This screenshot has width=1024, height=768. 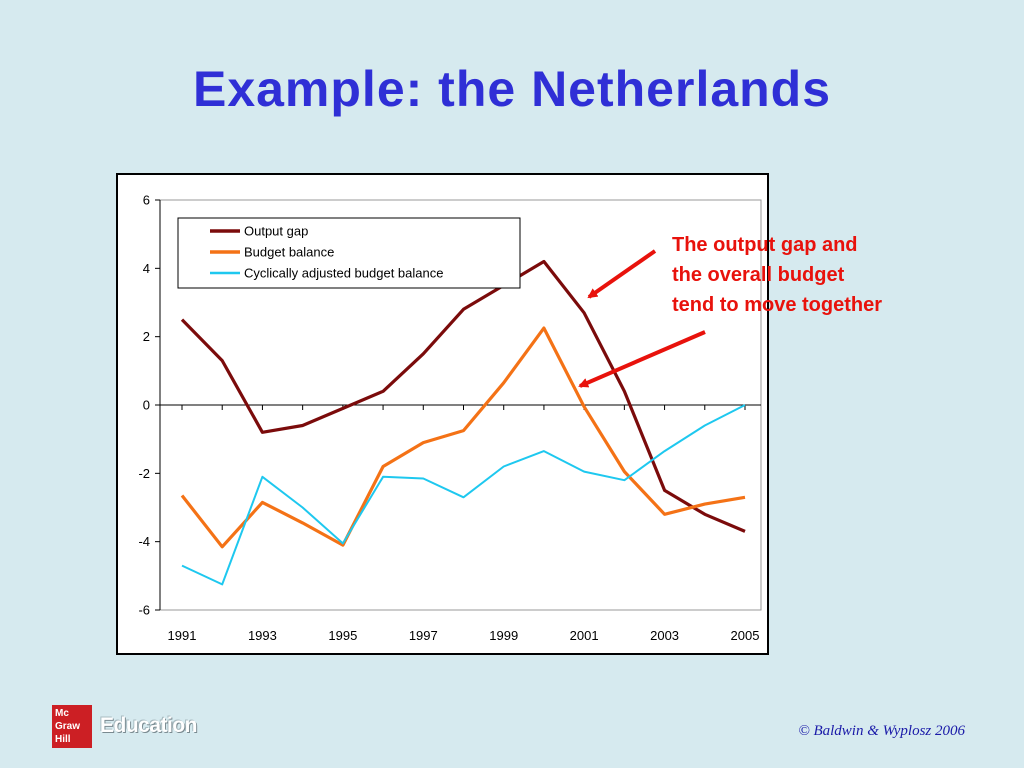 I want to click on y-tick-label: 2, so click(x=146, y=336).